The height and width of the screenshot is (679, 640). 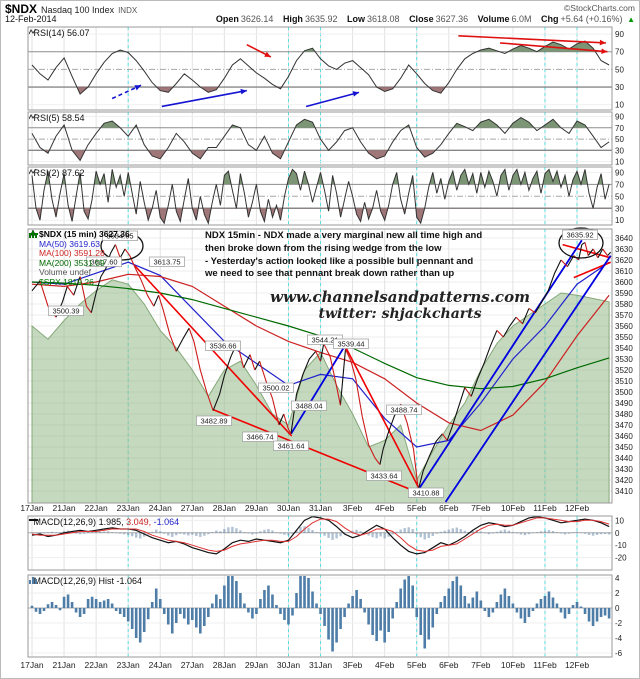 I want to click on y-tick-label: 10, so click(x=619, y=162).